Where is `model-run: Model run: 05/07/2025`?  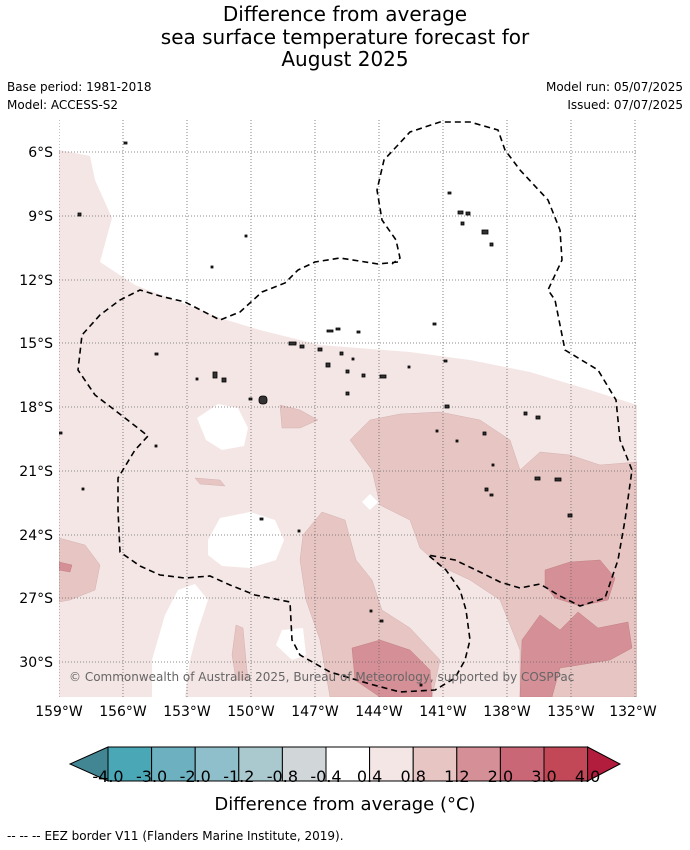
model-run: Model run: 05/07/2025 is located at coordinates (614, 87).